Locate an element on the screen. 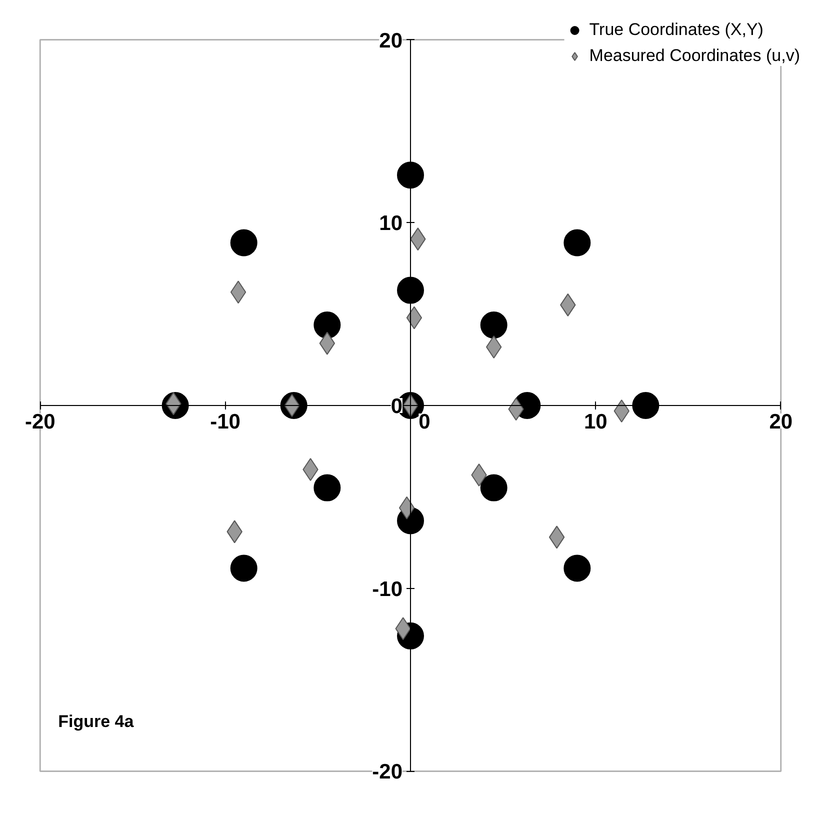  y-tick-label: -20 is located at coordinates (387, 772).